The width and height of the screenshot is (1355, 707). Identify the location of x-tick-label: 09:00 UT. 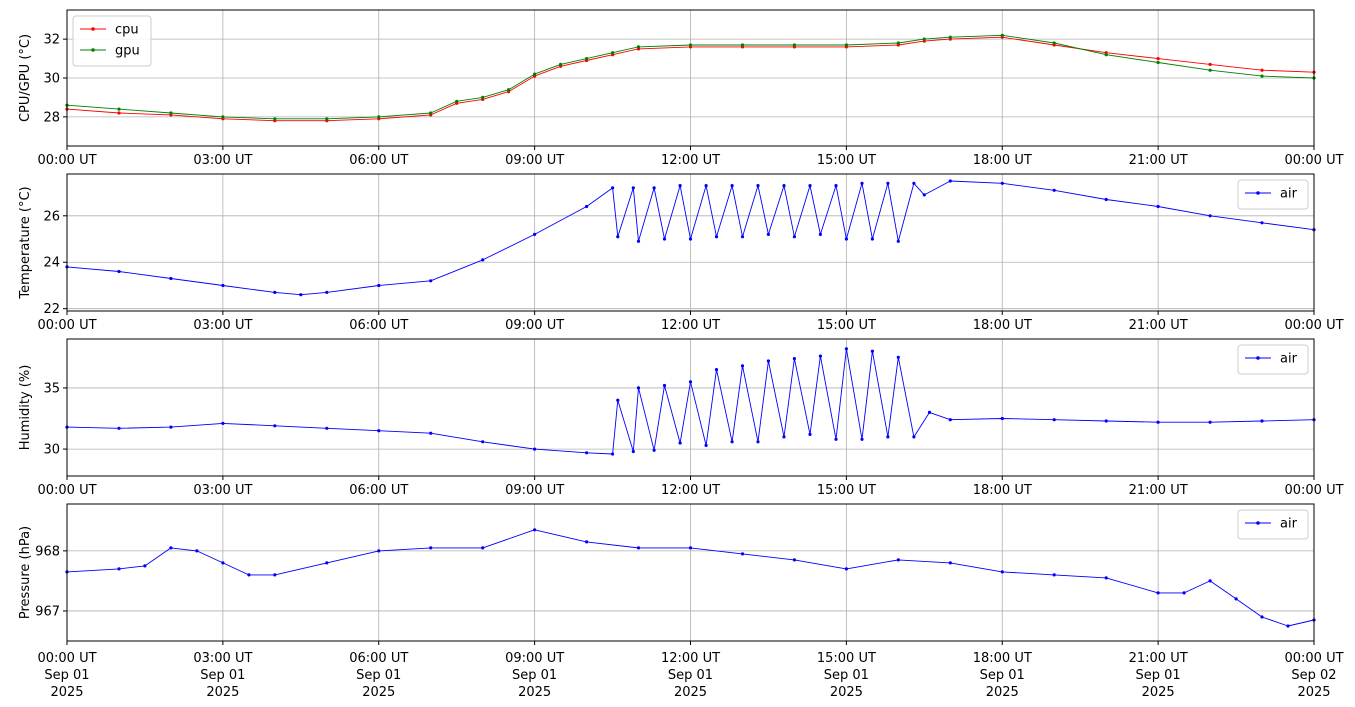
(534, 160).